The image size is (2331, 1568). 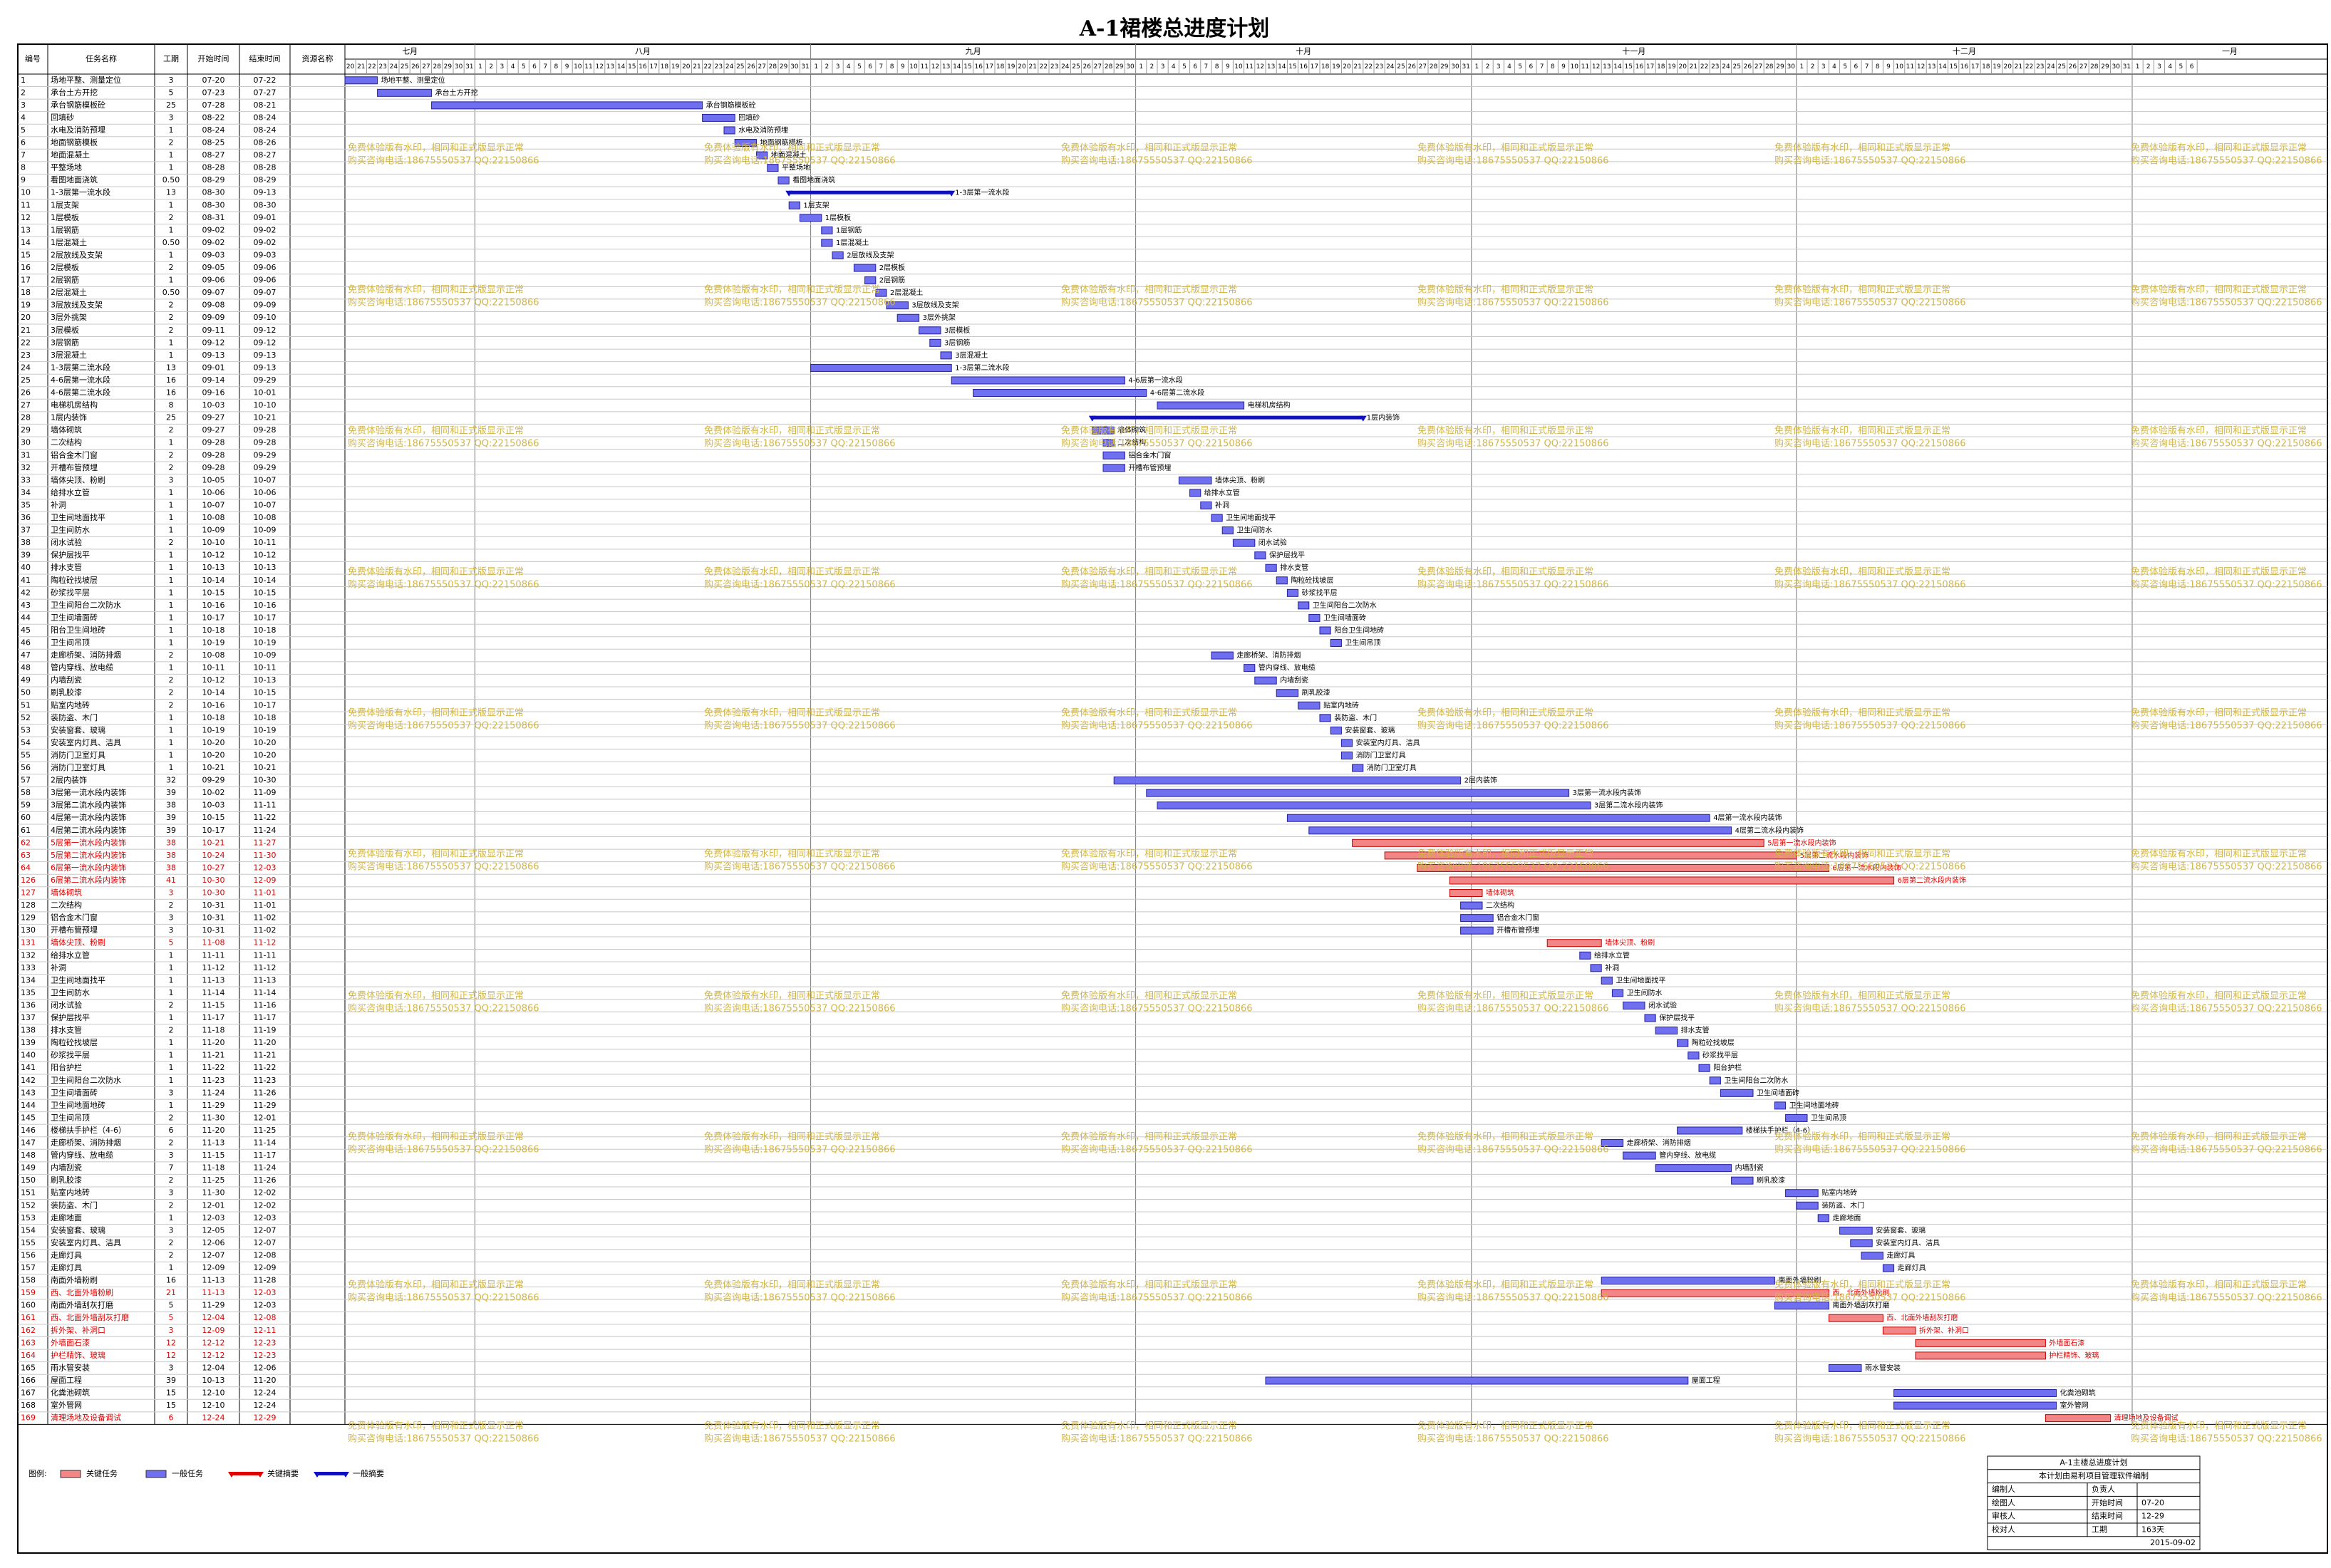 I want to click on cell: 铝合金木门窗, so click(x=74, y=455).